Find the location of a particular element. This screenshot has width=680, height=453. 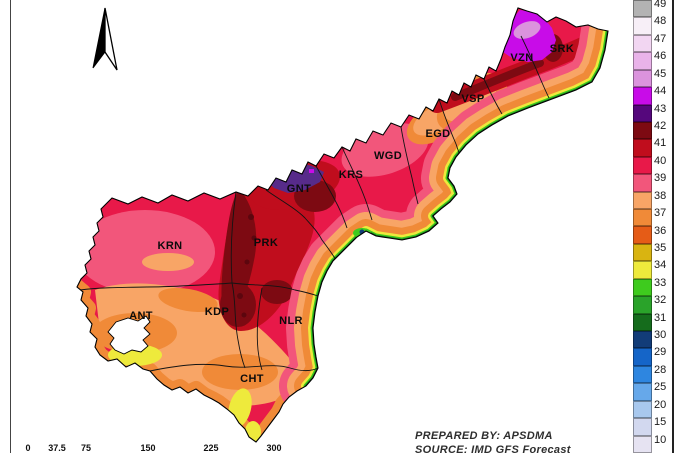

legend-value-label: 31 is located at coordinates (660, 317).